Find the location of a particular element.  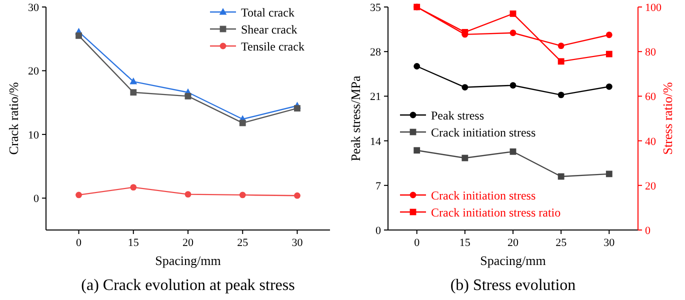

y2-tick-label: 80 is located at coordinates (650, 52).